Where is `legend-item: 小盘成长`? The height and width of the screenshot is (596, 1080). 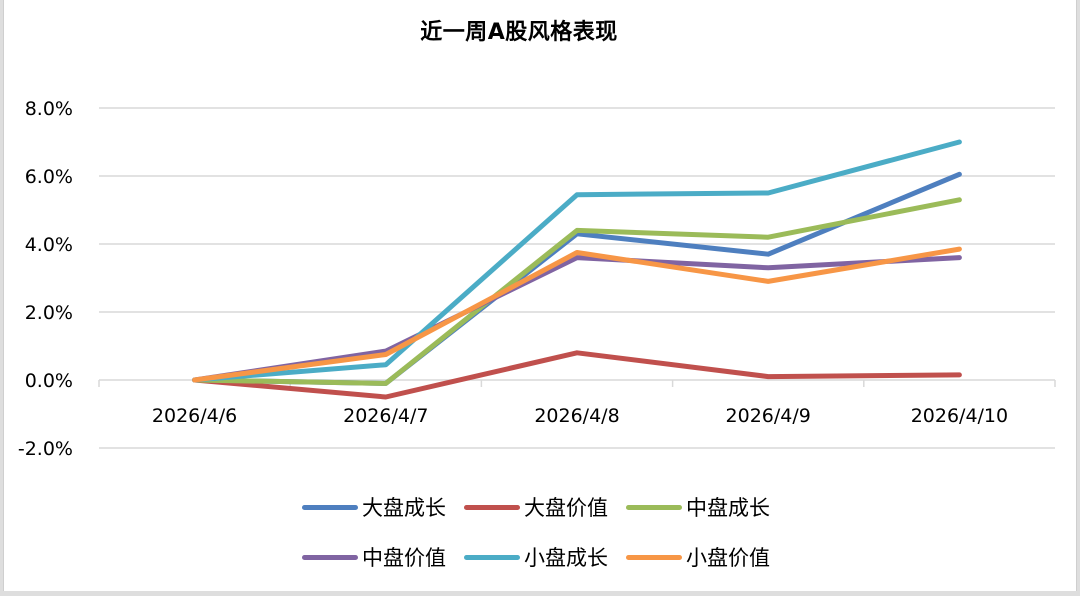 legend-item: 小盘成长 is located at coordinates (545, 557).